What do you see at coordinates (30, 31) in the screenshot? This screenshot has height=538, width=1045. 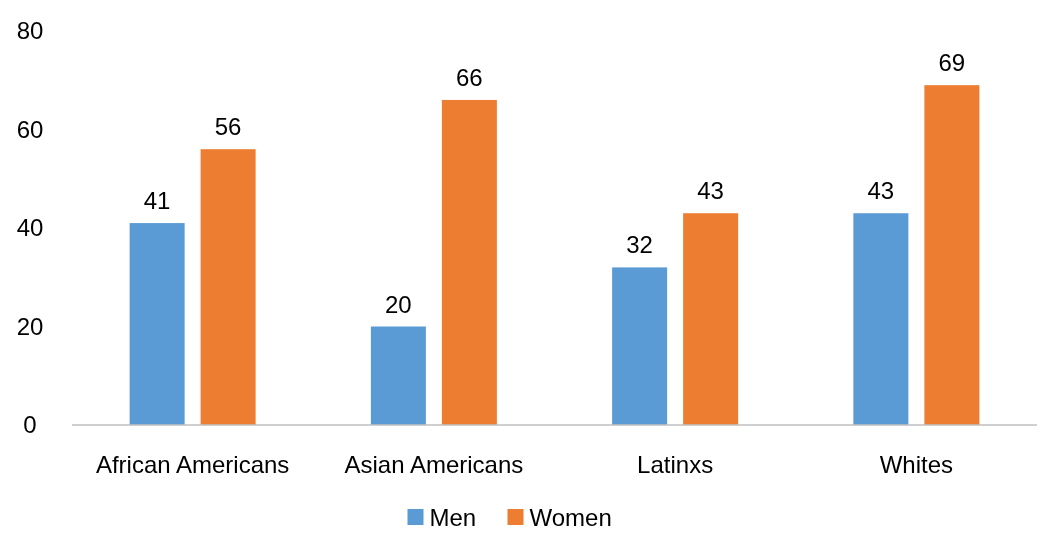 I see `y-tick-label: 80` at bounding box center [30, 31].